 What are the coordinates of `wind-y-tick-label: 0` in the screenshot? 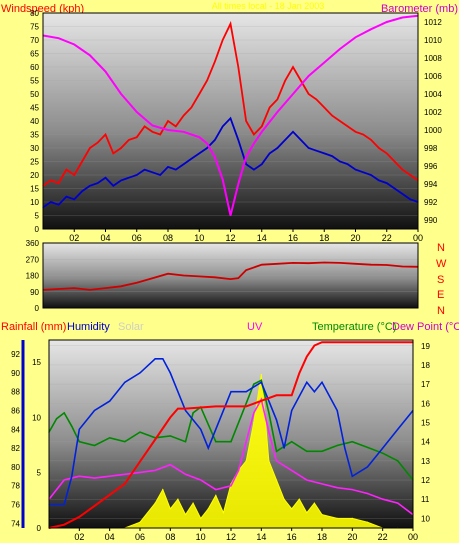 It's located at (37, 229).